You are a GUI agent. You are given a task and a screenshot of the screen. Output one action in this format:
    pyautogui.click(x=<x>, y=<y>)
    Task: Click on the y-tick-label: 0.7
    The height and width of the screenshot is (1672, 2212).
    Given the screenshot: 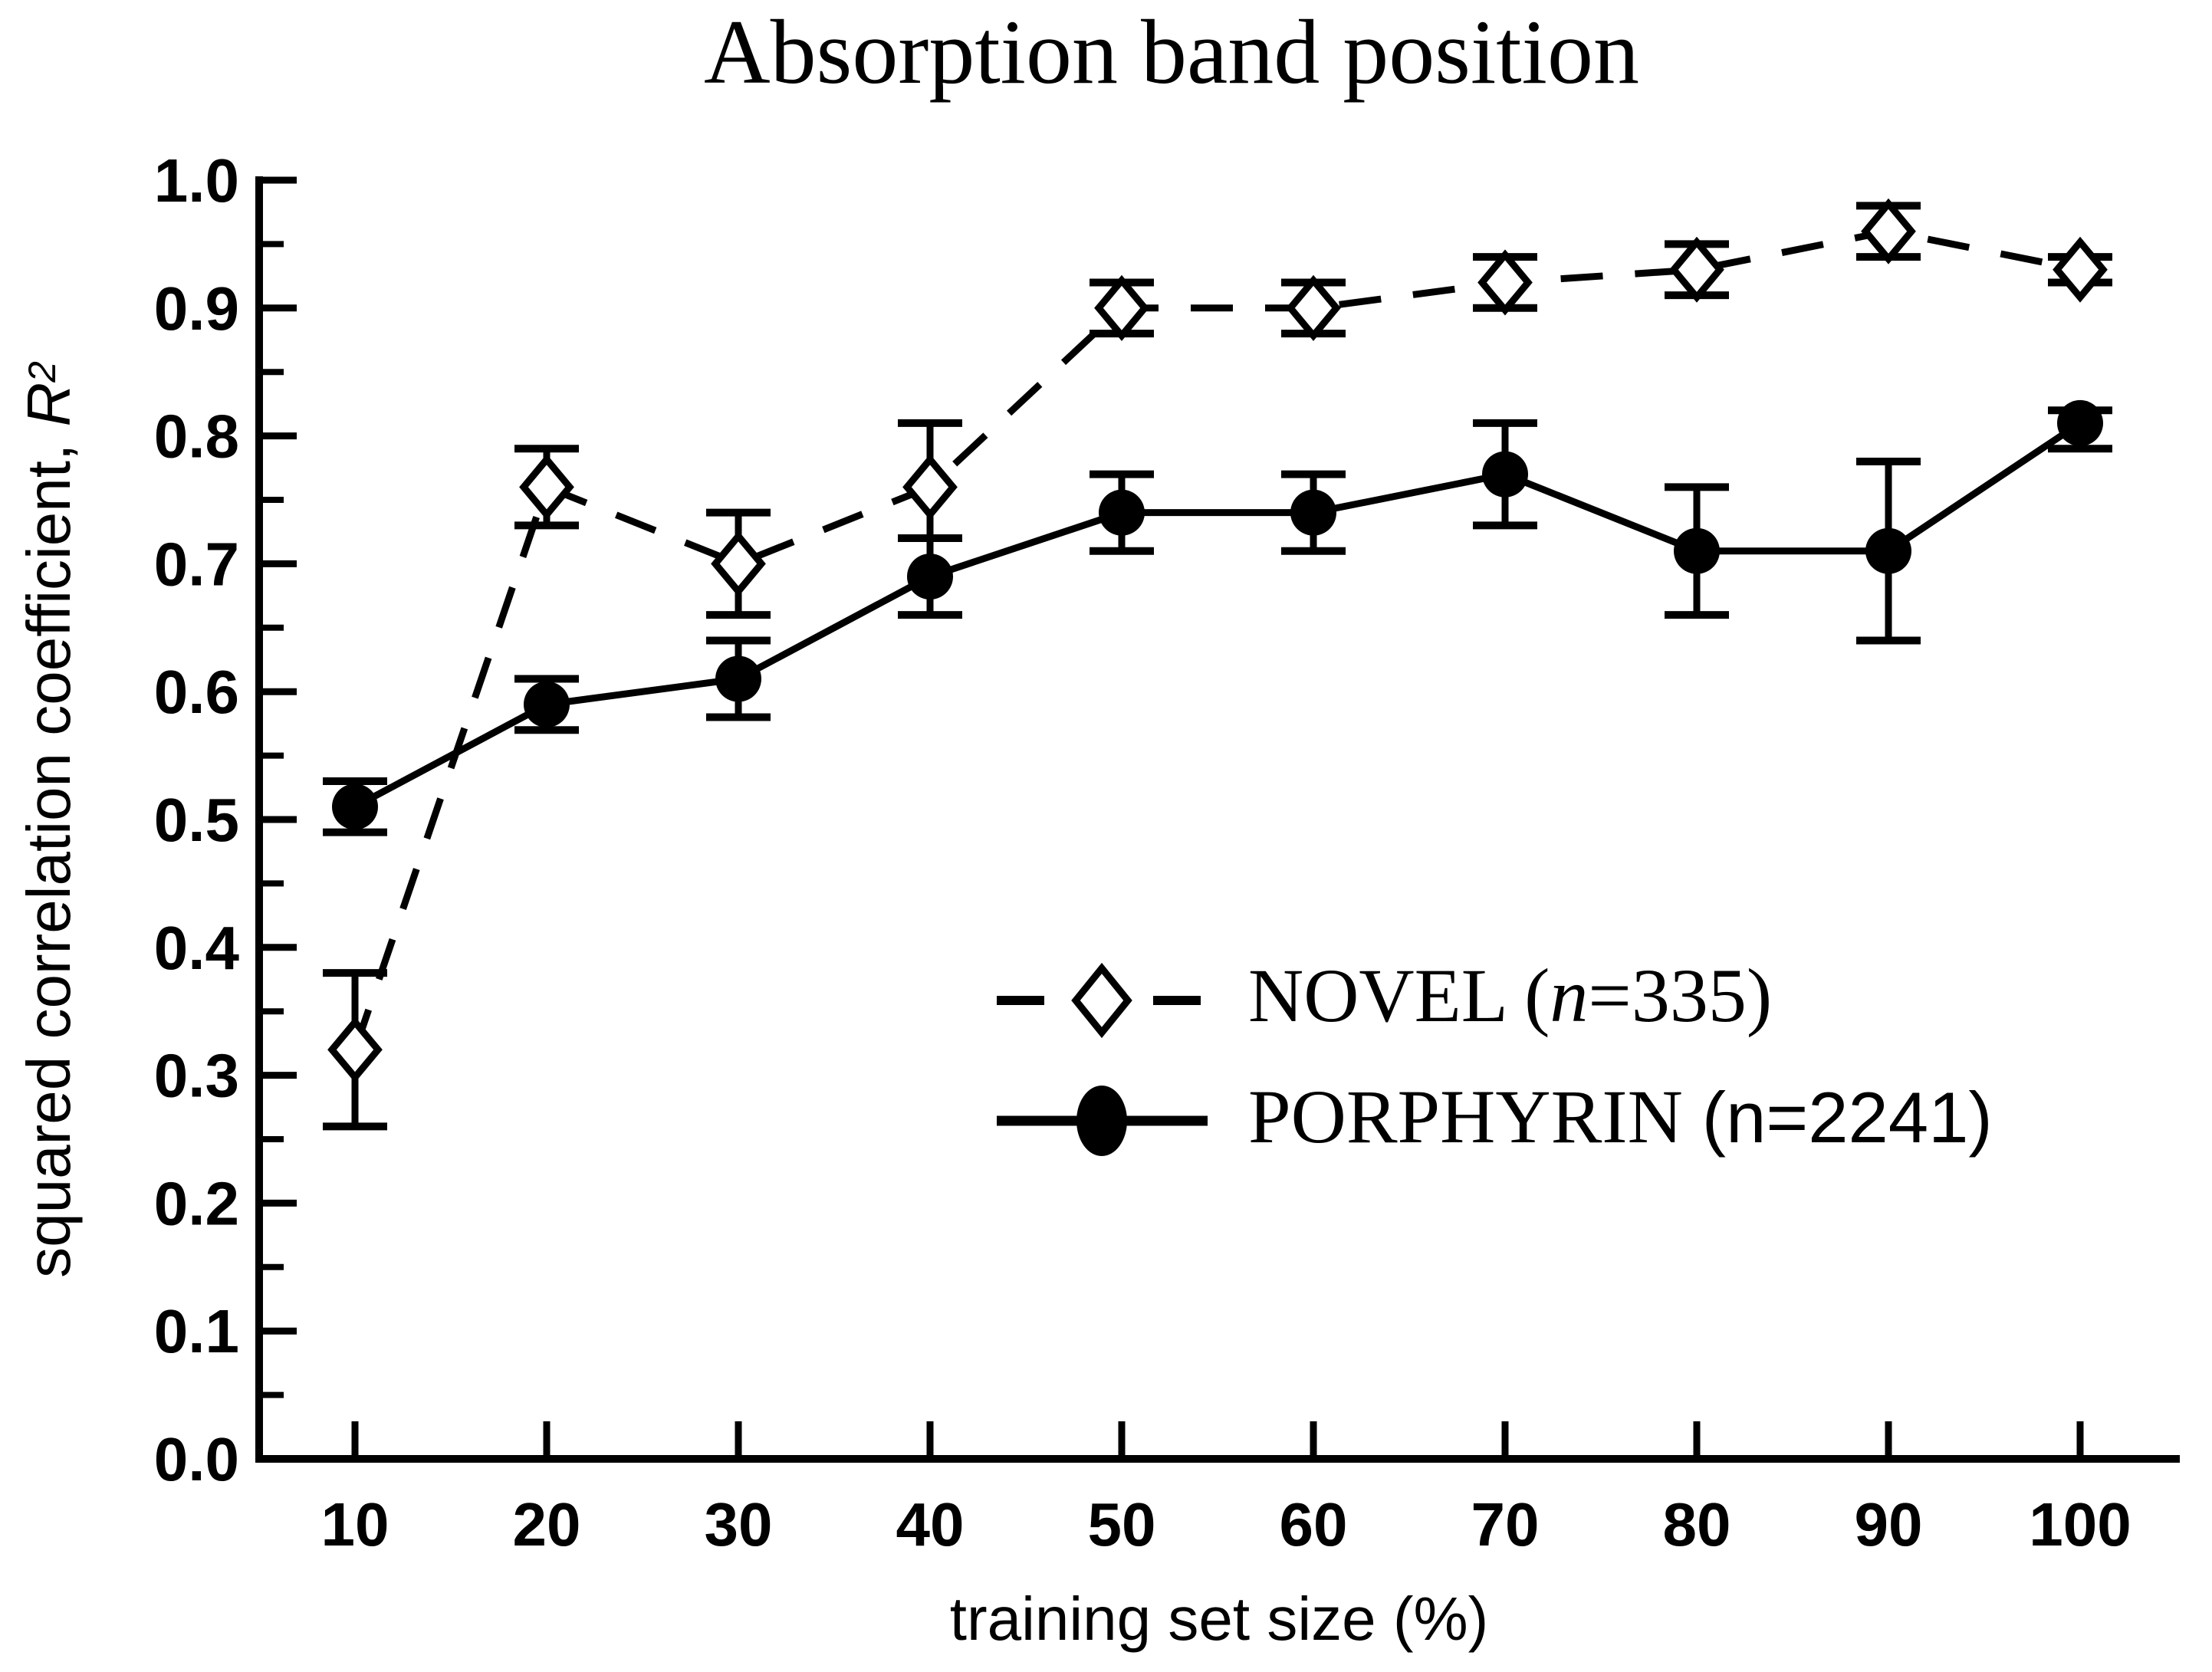 What is the action you would take?
    pyautogui.click(x=196, y=564)
    